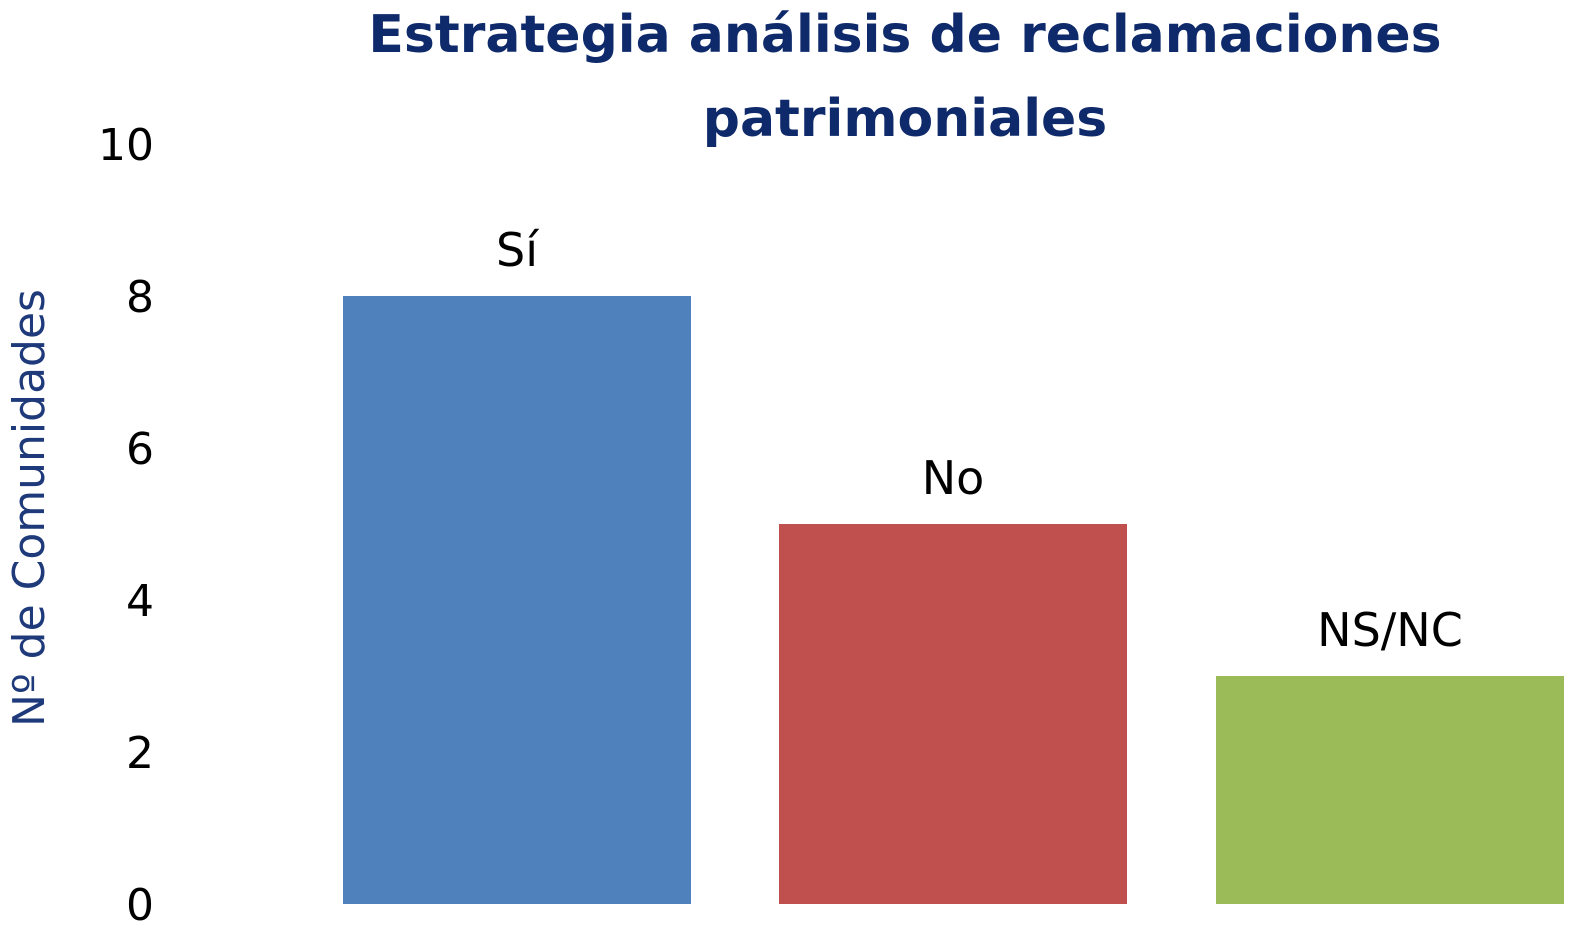 This screenshot has height=939, width=1591. I want to click on y-axis-label: Nº de Comunidades, so click(29, 508).